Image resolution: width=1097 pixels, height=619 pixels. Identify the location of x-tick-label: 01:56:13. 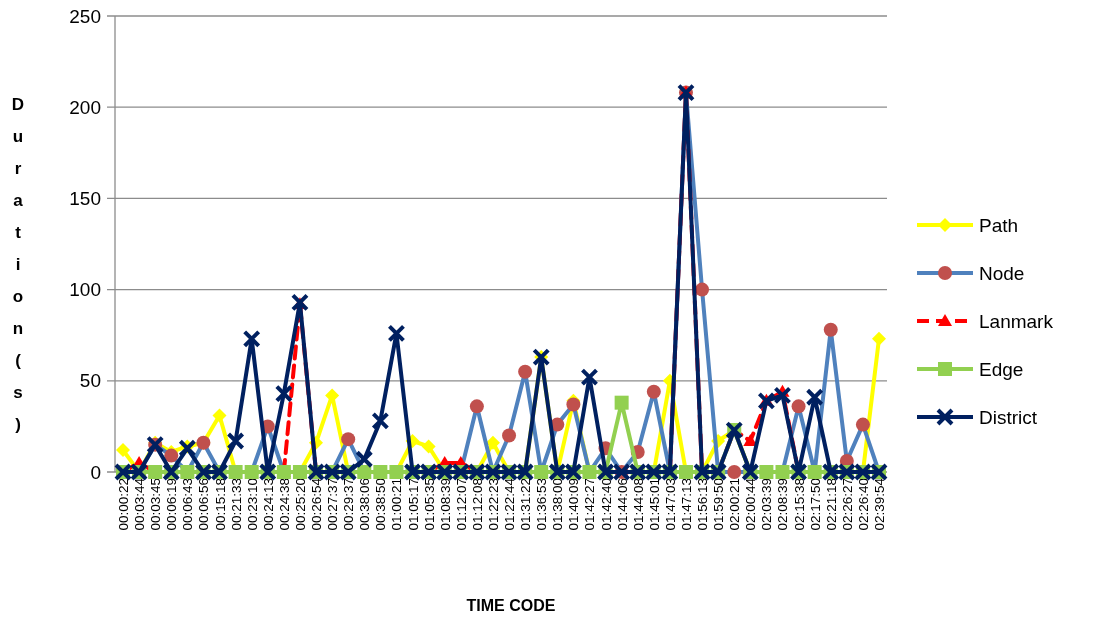
(703, 504).